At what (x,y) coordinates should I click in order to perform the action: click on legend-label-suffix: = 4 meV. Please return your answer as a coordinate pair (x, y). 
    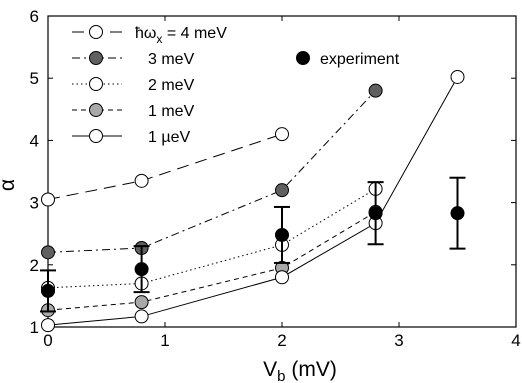
    Looking at the image, I should click on (194, 33).